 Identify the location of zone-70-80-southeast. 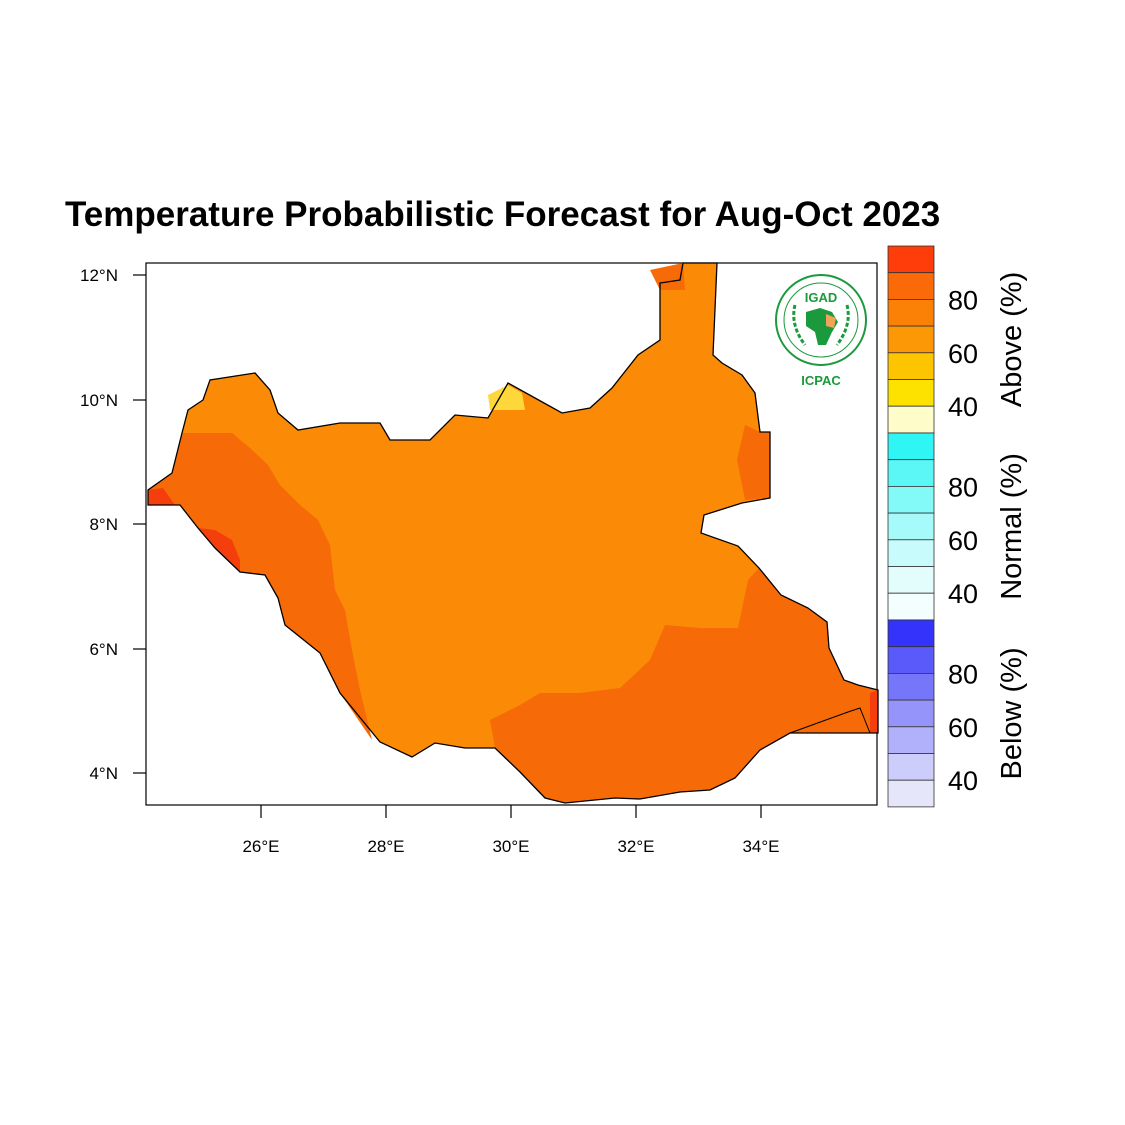
(684, 685).